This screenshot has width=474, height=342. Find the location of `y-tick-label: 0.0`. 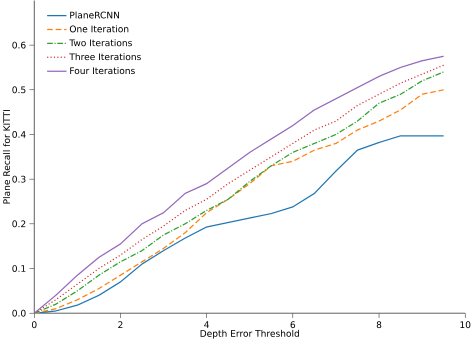

y-tick-label: 0.0 is located at coordinates (19, 313).